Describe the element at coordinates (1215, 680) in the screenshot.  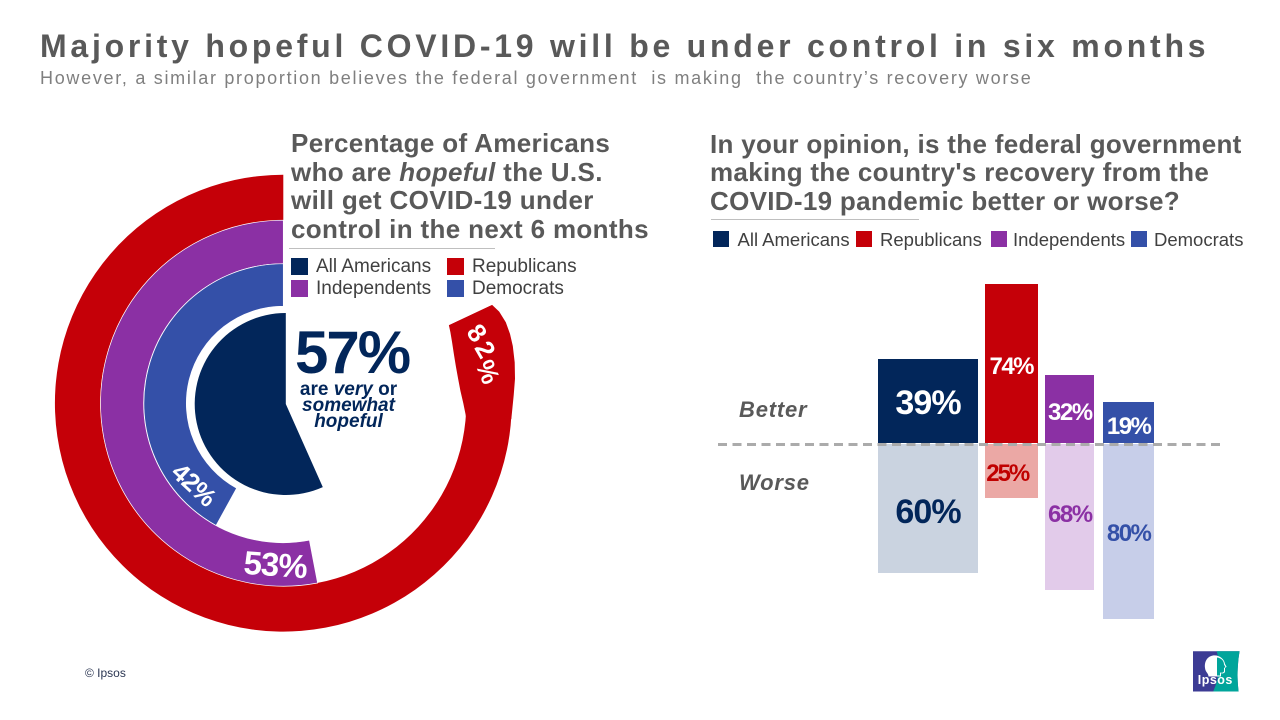
I see `svg-text: Ipsos` at that location.